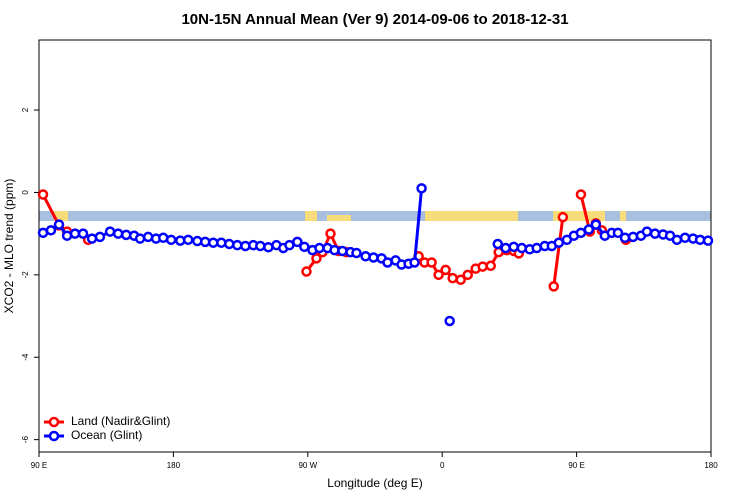  I want to click on legend-label: Land (Nadir&Glint), so click(120, 421).